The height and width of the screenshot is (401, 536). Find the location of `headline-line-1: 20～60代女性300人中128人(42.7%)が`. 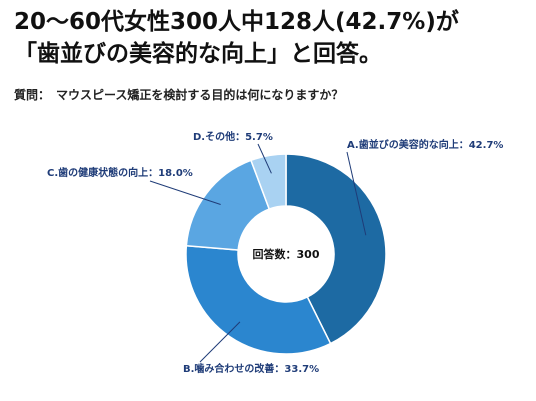

headline-line-1: 20～60代女性300人中128人(42.7%)が is located at coordinates (236, 22).